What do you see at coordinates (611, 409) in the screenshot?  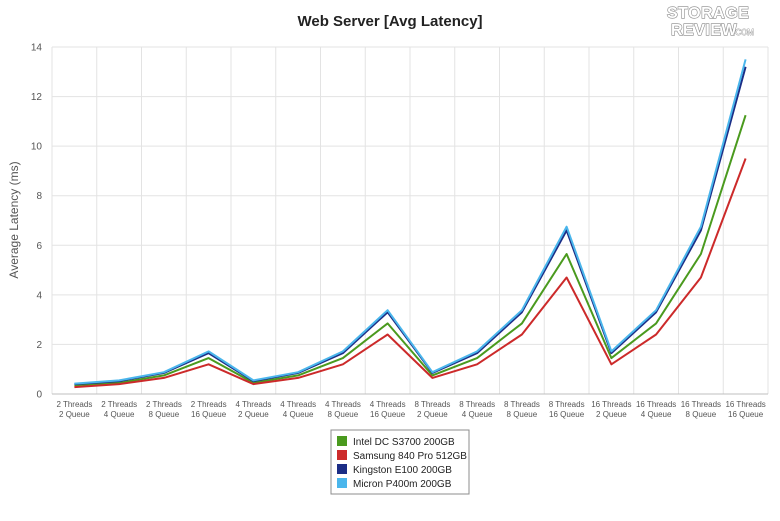 I see `x-tick-label: 16 Threads 2 Queue` at bounding box center [611, 409].